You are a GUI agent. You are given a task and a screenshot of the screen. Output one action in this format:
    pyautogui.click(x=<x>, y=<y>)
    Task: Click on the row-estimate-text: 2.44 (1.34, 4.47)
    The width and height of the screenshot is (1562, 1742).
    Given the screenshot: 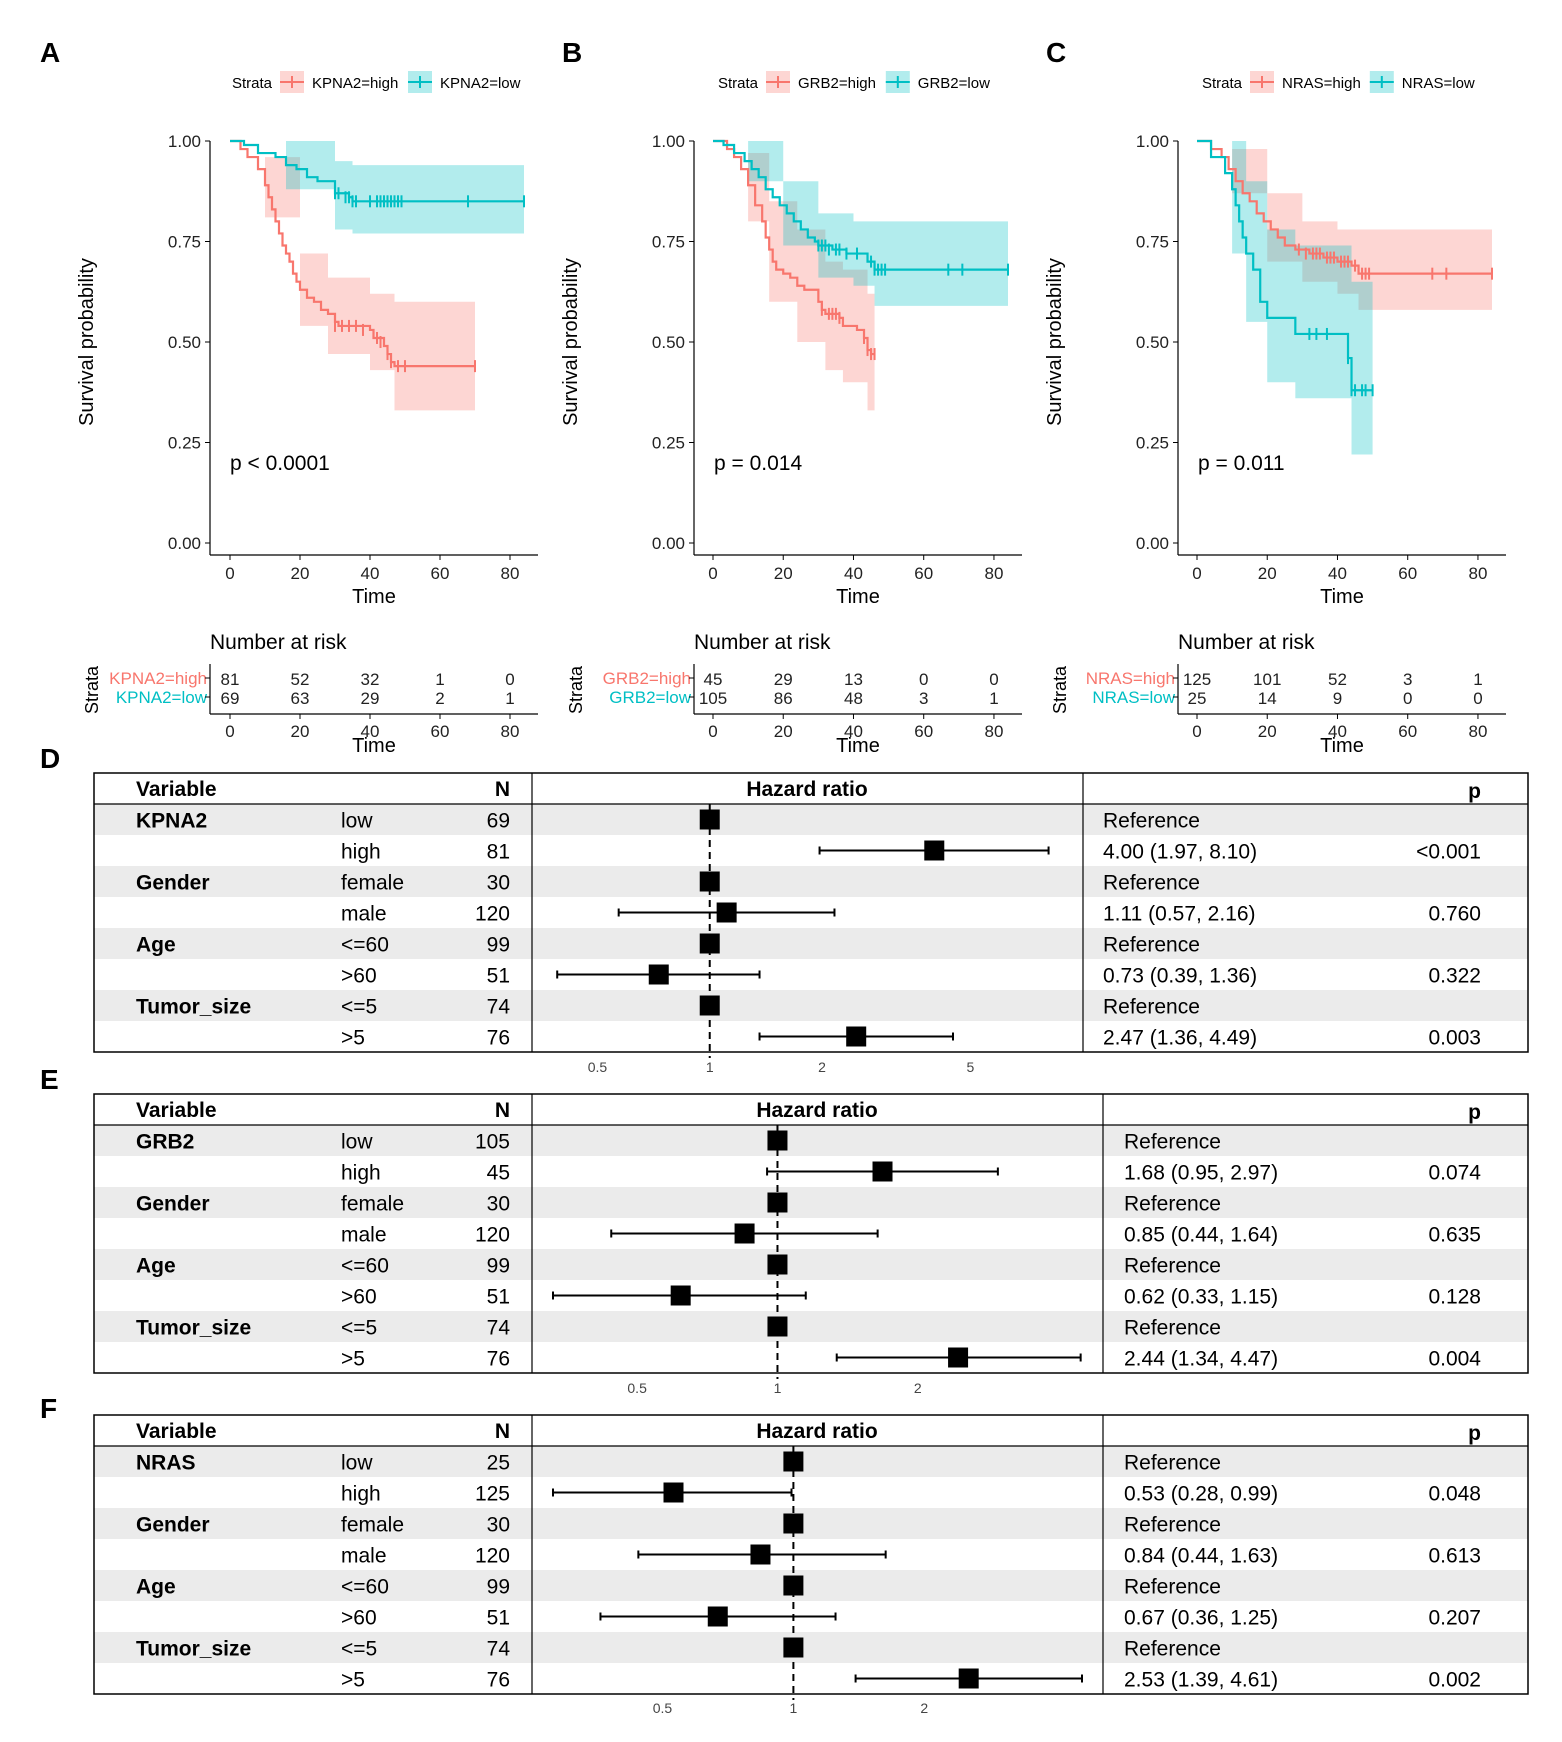 What is the action you would take?
    pyautogui.click(x=1201, y=1359)
    